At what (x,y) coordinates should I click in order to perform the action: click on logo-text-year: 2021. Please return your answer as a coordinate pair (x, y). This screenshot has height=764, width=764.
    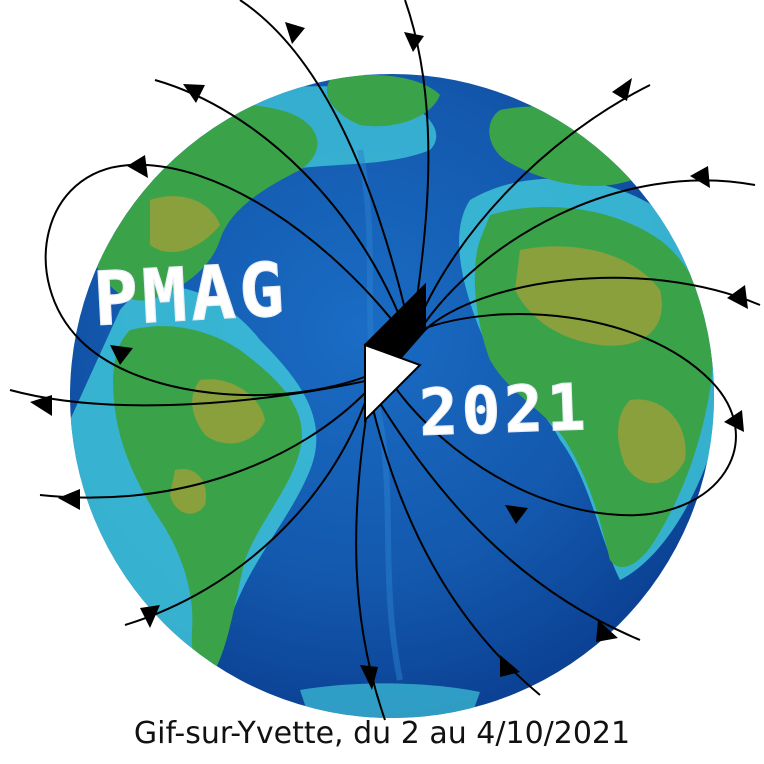
    Looking at the image, I should click on (504, 411).